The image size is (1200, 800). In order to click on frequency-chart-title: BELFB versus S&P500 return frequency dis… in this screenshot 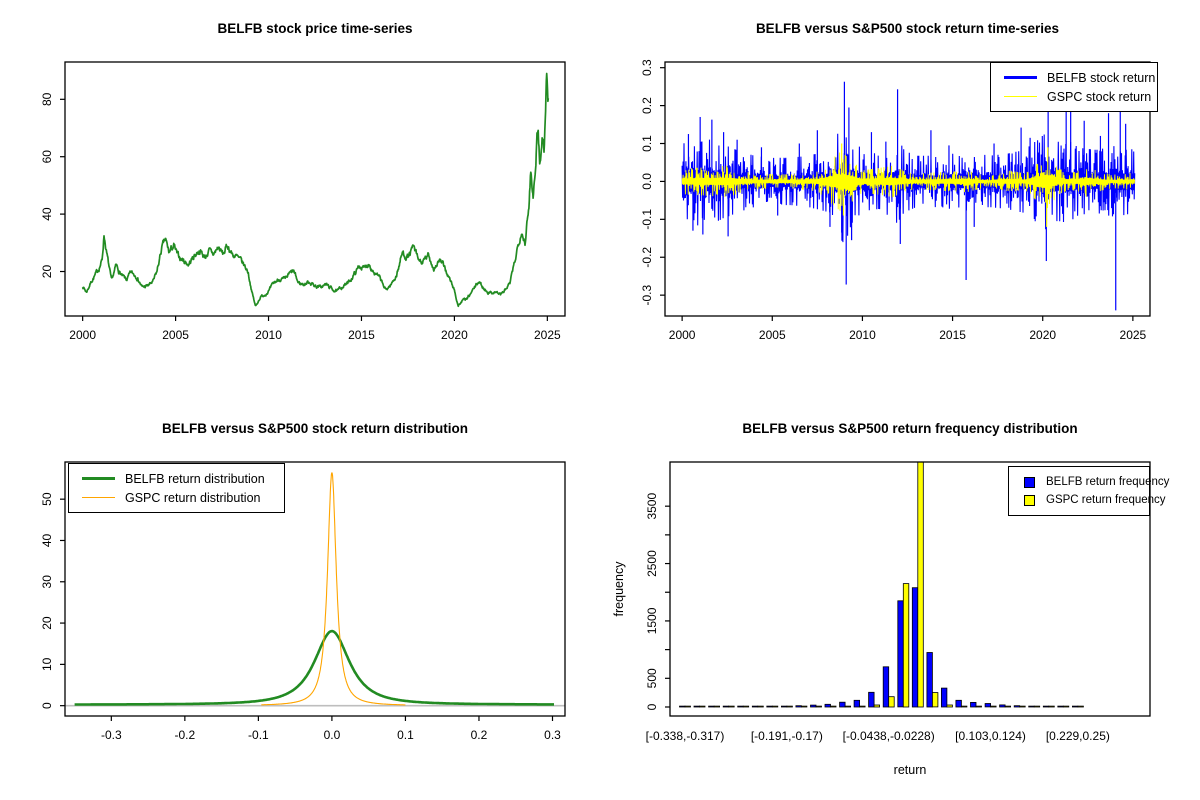, I will do `click(910, 428)`.